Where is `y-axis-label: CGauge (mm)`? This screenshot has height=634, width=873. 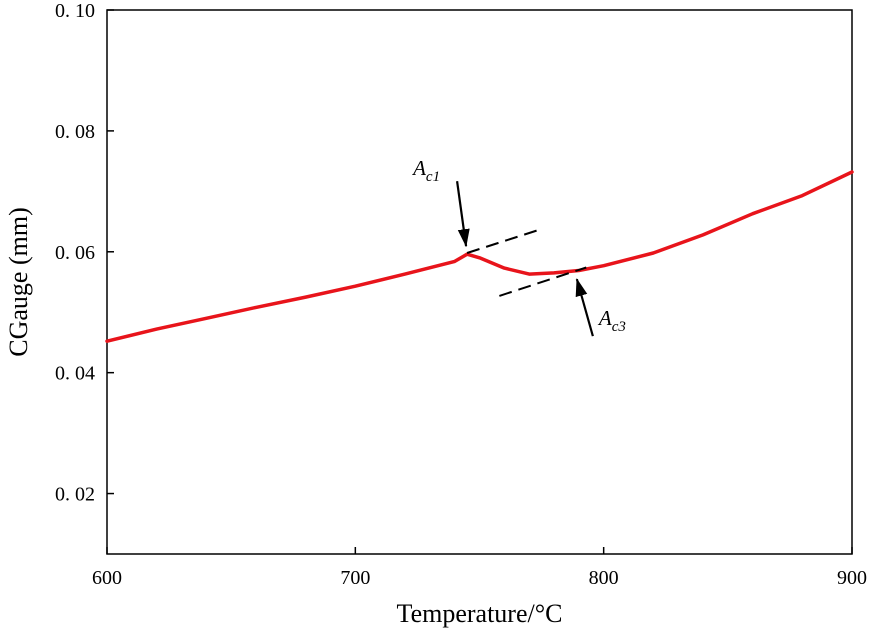
y-axis-label: CGauge (mm) is located at coordinates (18, 281).